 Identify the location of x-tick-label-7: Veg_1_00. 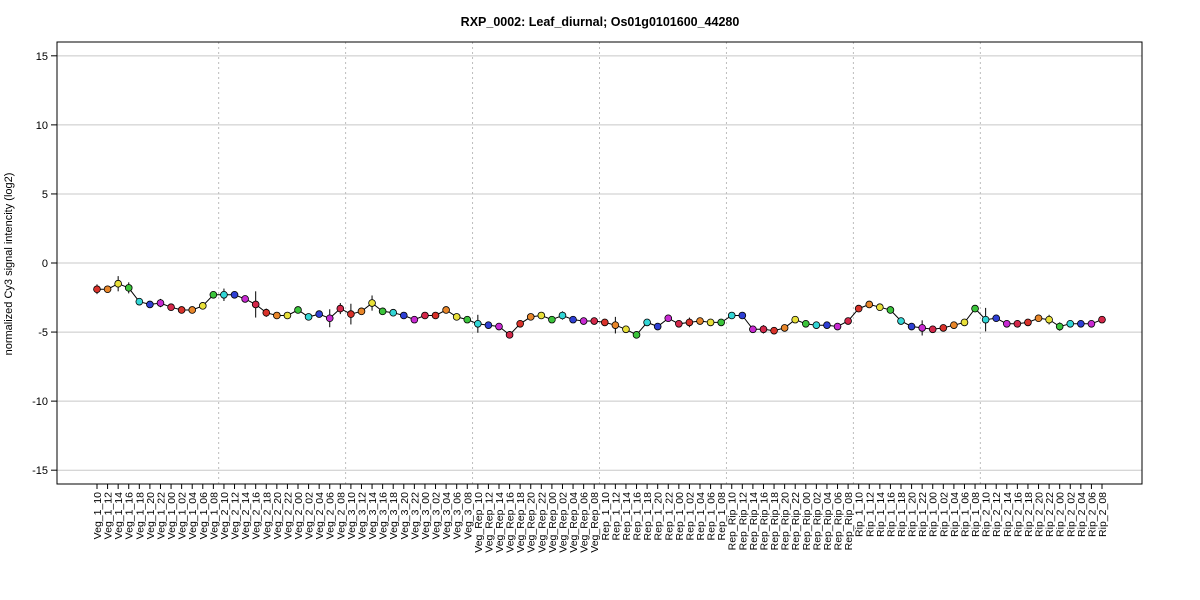
(172, 515).